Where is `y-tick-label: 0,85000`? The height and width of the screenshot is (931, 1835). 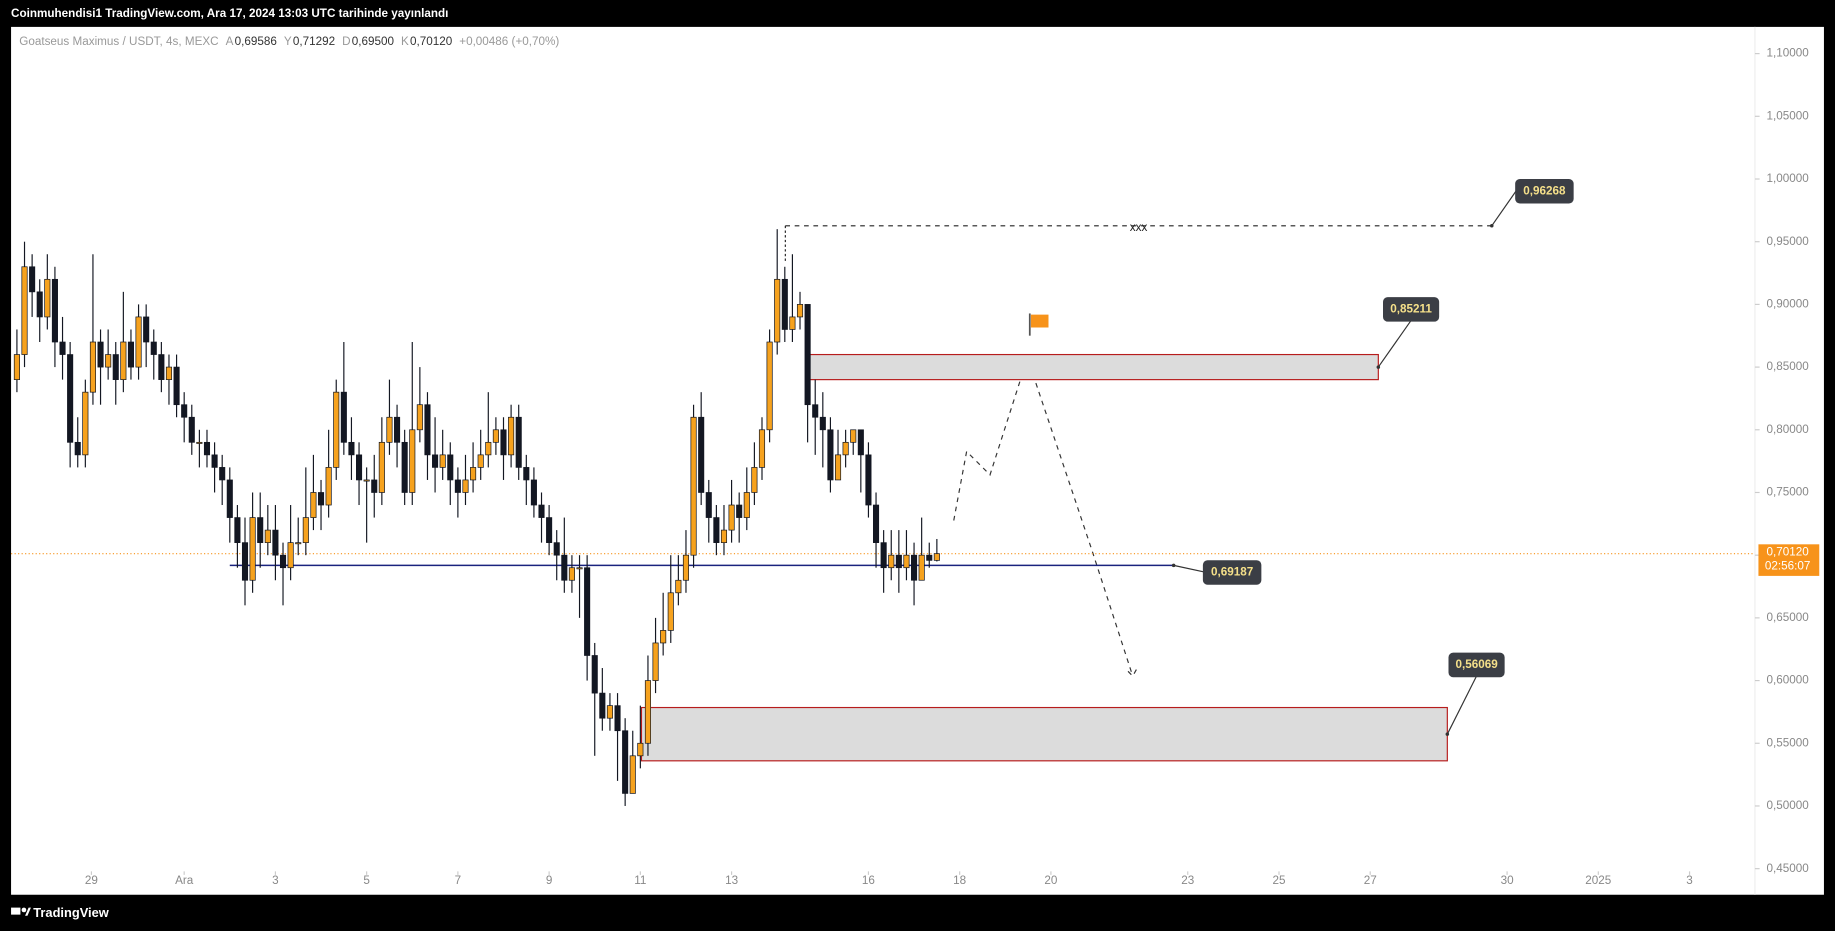
y-tick-label: 0,85000 is located at coordinates (1787, 366).